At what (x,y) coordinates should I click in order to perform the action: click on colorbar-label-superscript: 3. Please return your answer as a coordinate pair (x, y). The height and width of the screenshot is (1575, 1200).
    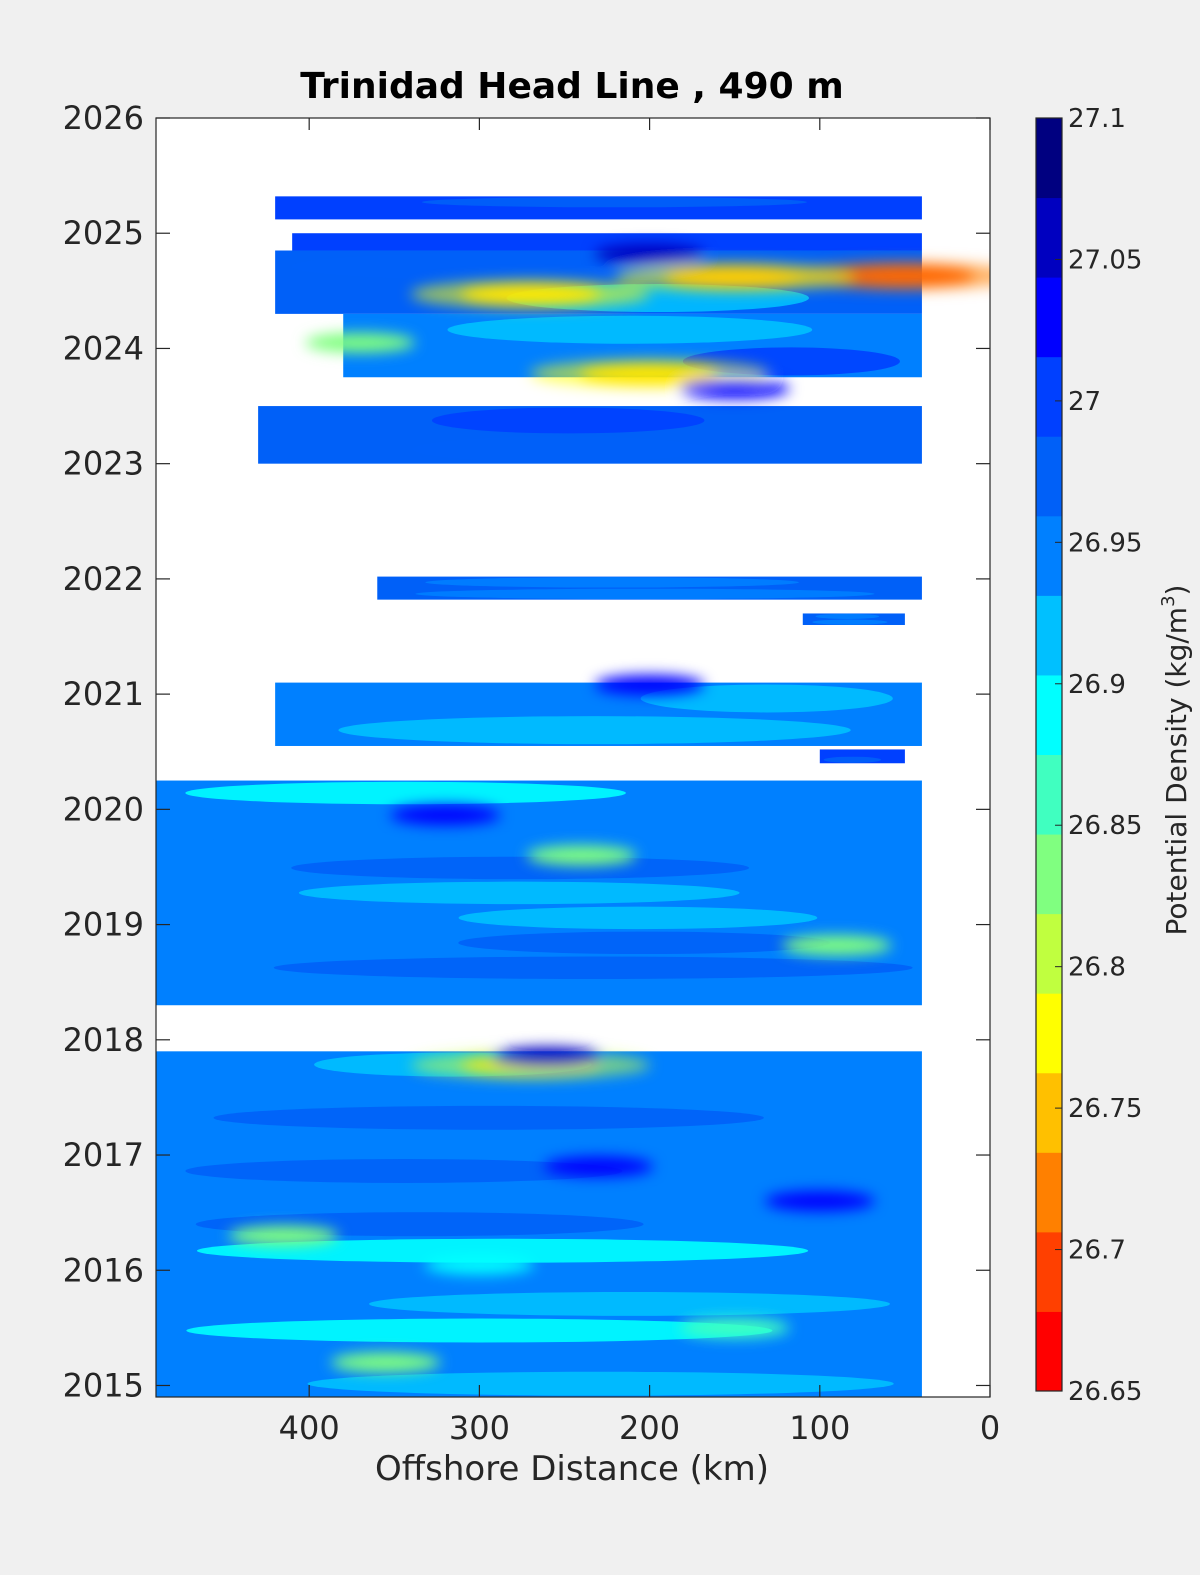
    Looking at the image, I should click on (1168, 600).